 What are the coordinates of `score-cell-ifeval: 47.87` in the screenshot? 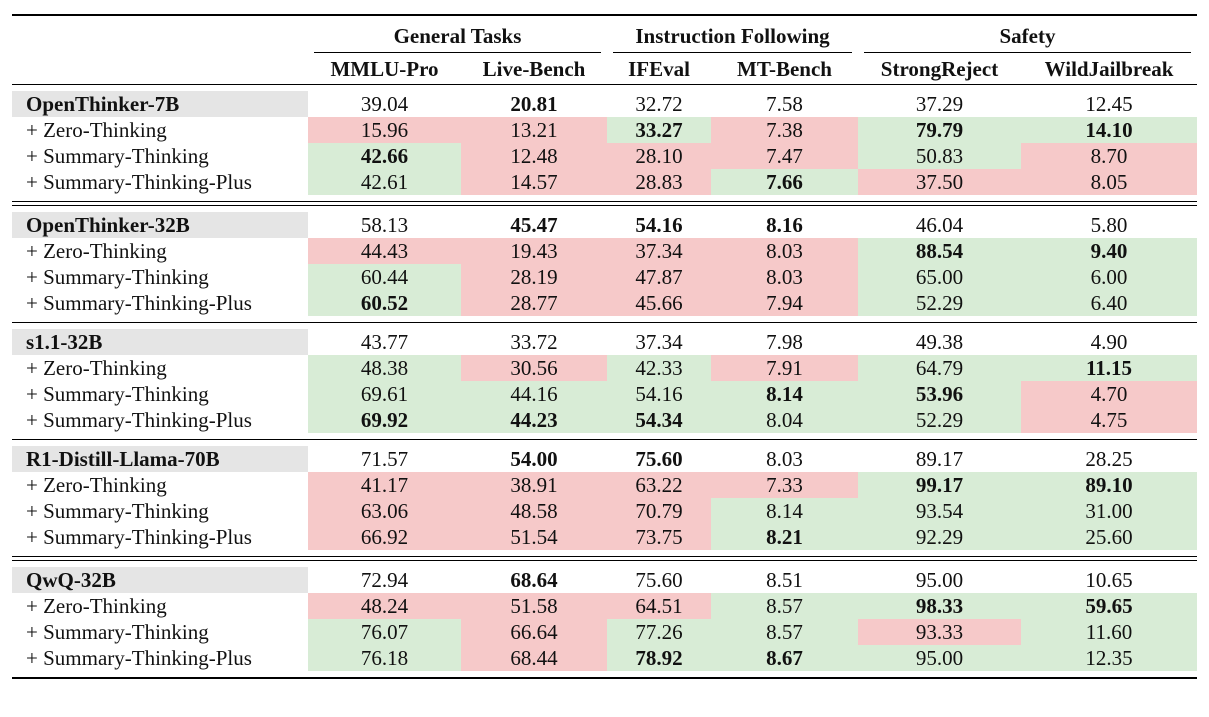 It's located at (659, 277).